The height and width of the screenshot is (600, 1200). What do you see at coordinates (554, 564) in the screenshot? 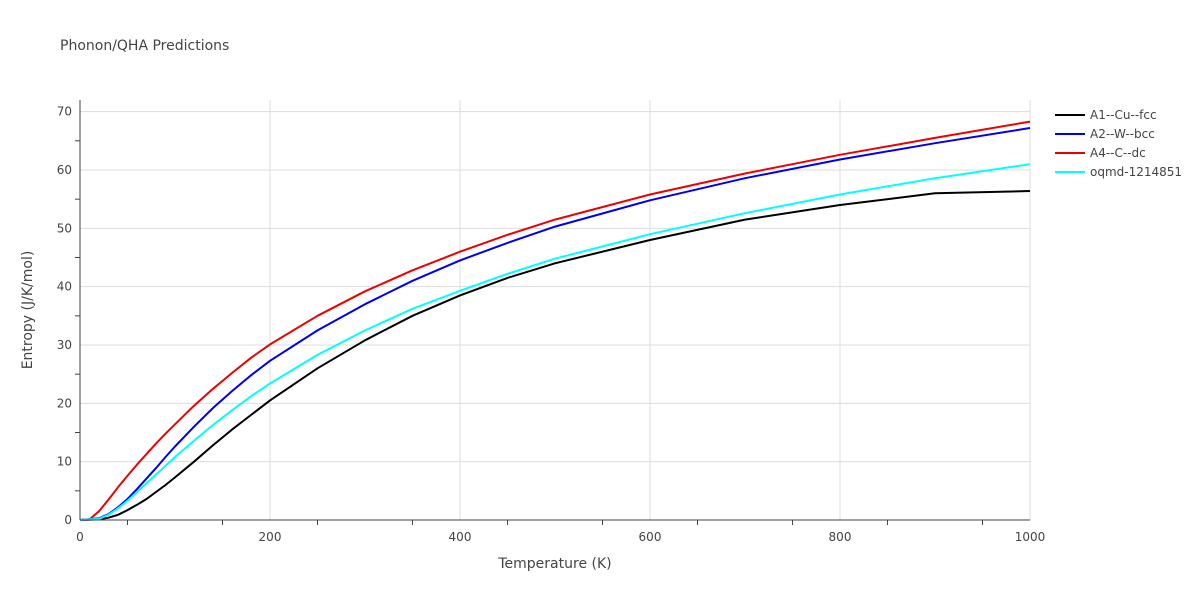
I see `x-axis-title: Temperature (K)` at bounding box center [554, 564].